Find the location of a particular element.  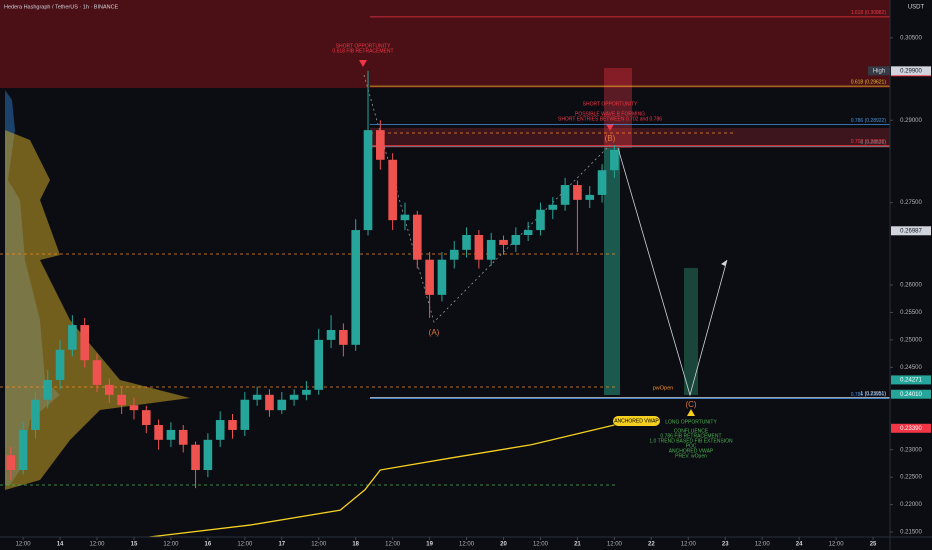

y-tick-label: 0.22000 is located at coordinates (911, 505).